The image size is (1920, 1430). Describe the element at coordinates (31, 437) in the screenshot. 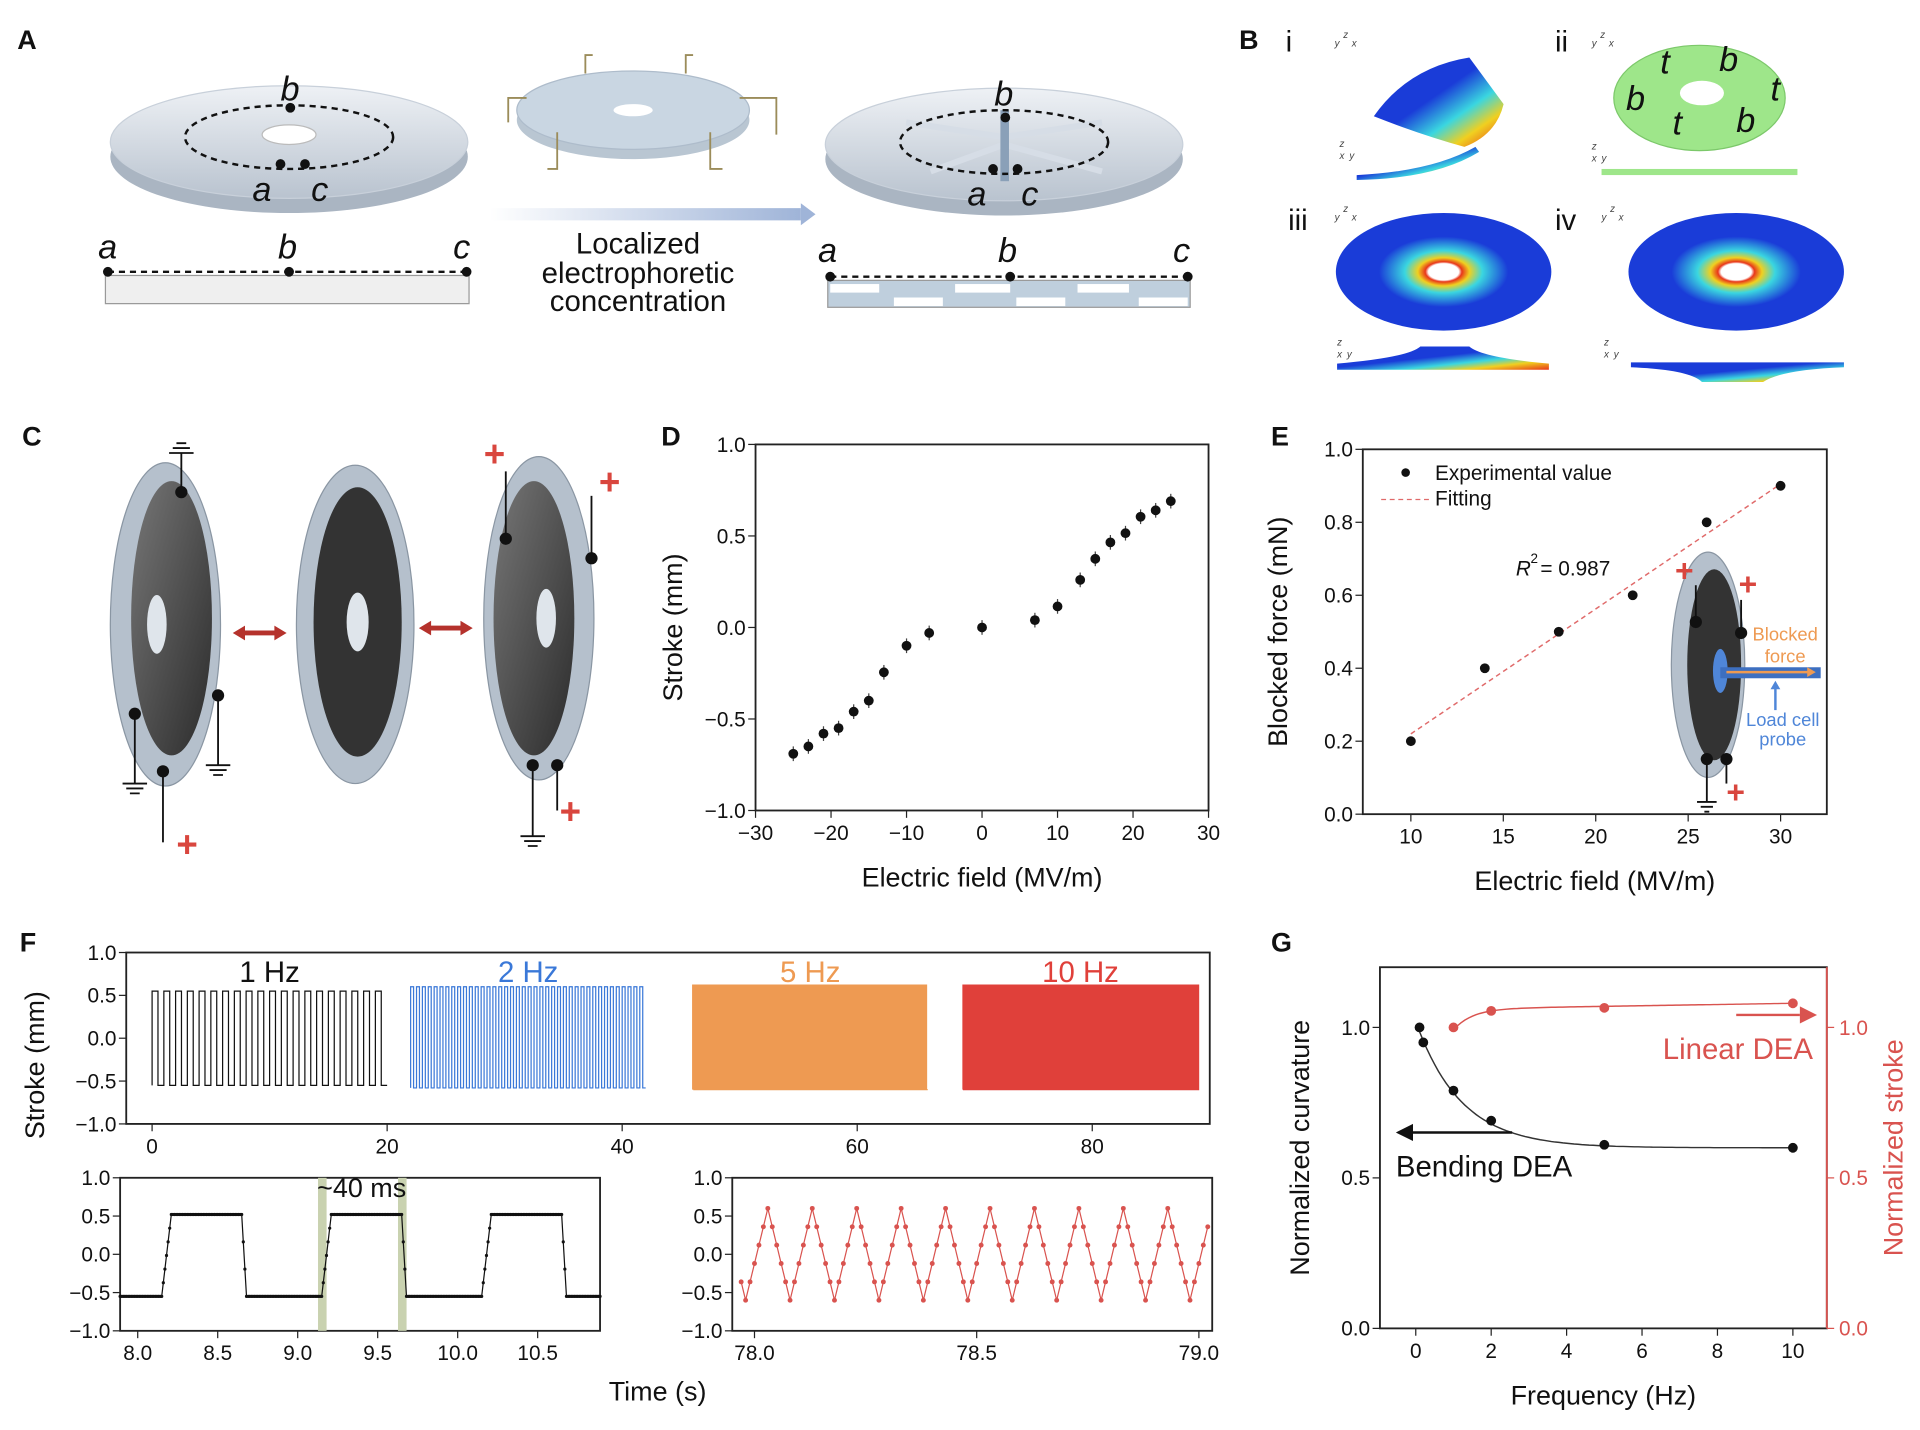

I see `panel-label-c: C` at that location.